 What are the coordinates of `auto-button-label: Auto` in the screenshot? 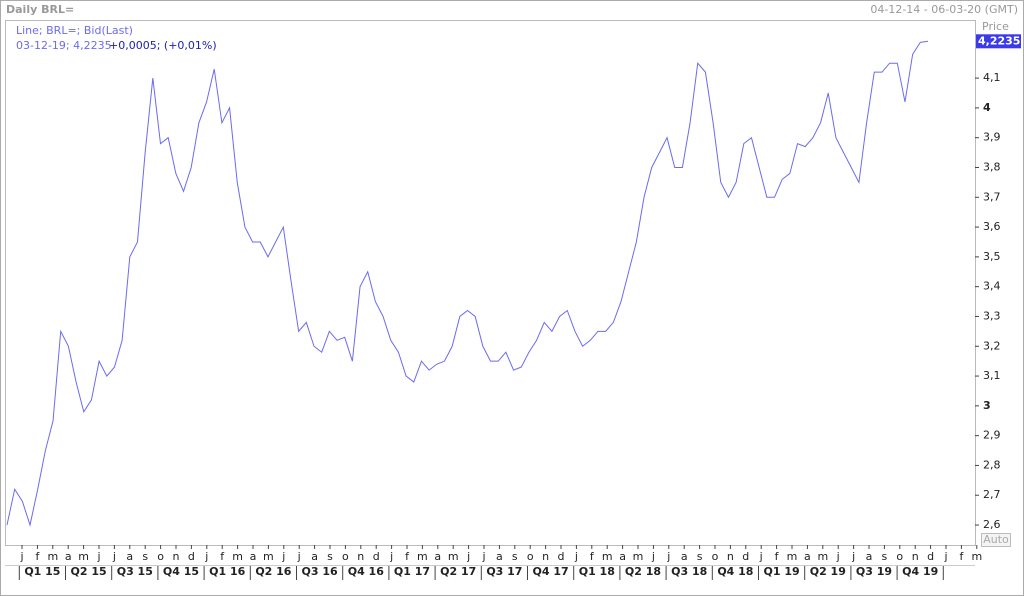 It's located at (996, 539).